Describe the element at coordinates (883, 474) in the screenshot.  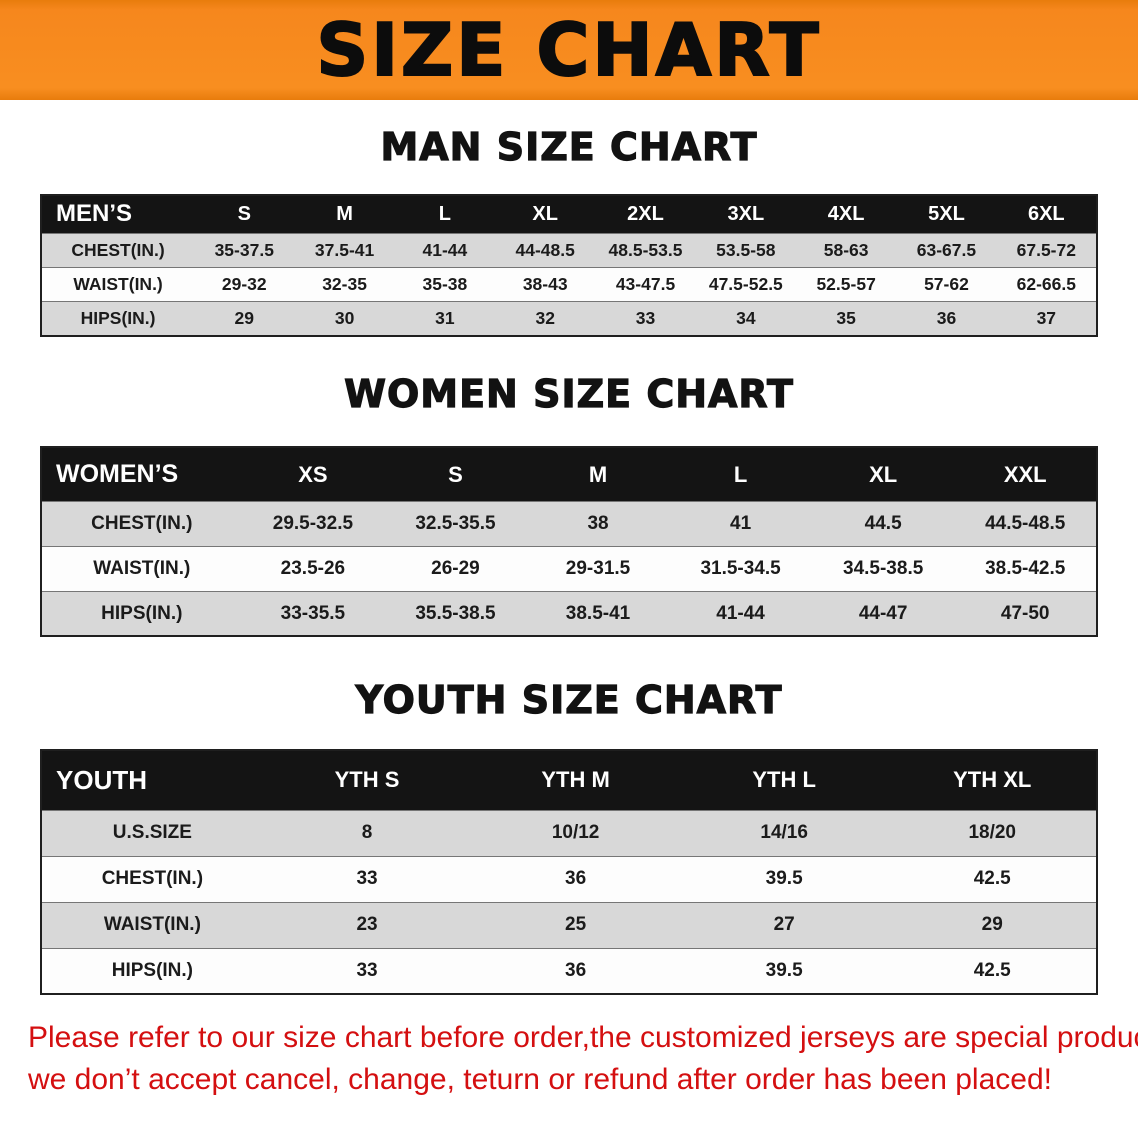
I see `size-column-header: XL` at that location.